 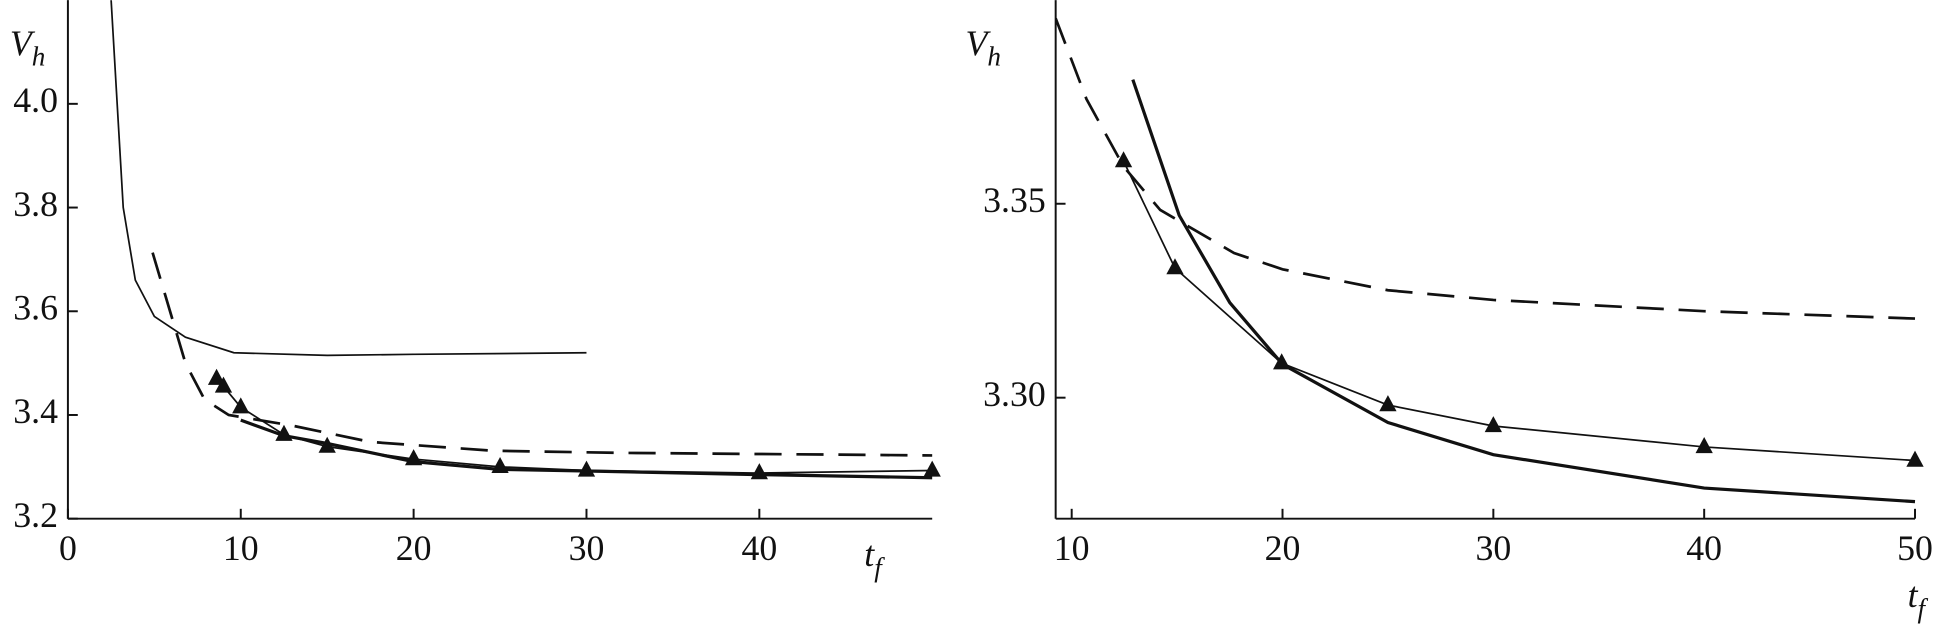 What do you see at coordinates (1915, 548) in the screenshot?
I see `x-tick-label: 50` at bounding box center [1915, 548].